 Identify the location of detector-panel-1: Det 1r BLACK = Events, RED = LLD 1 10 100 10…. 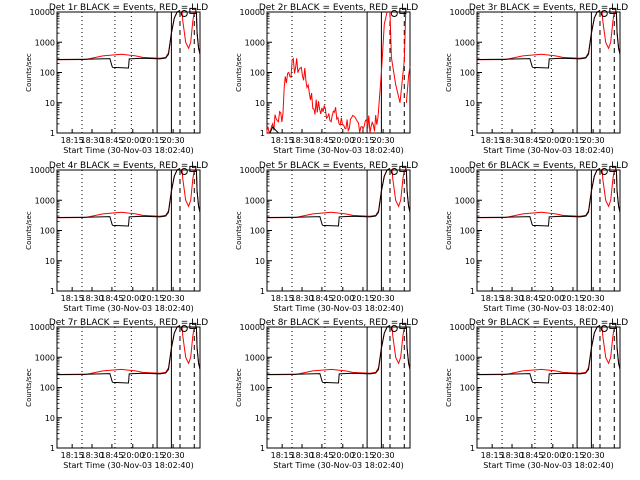
(116, 79).